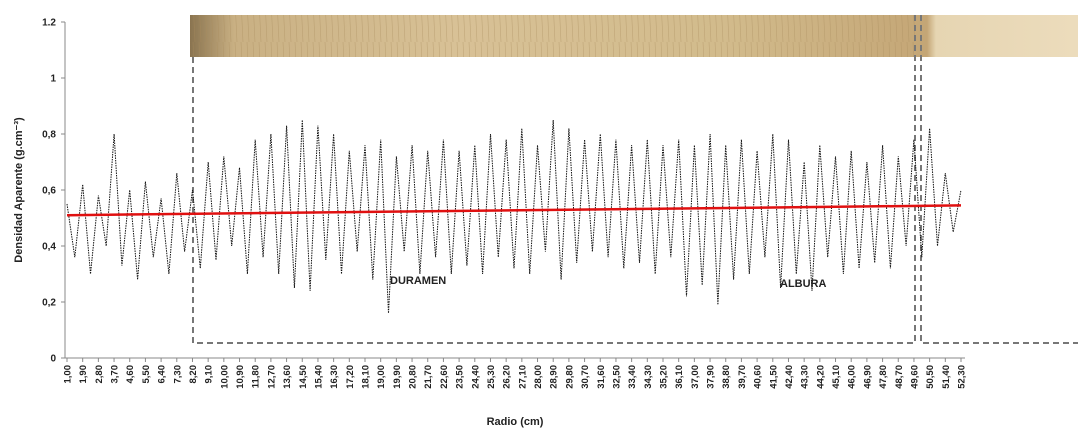  What do you see at coordinates (867, 377) in the screenshot?
I see `x-tick-label: 46,90` at bounding box center [867, 377].